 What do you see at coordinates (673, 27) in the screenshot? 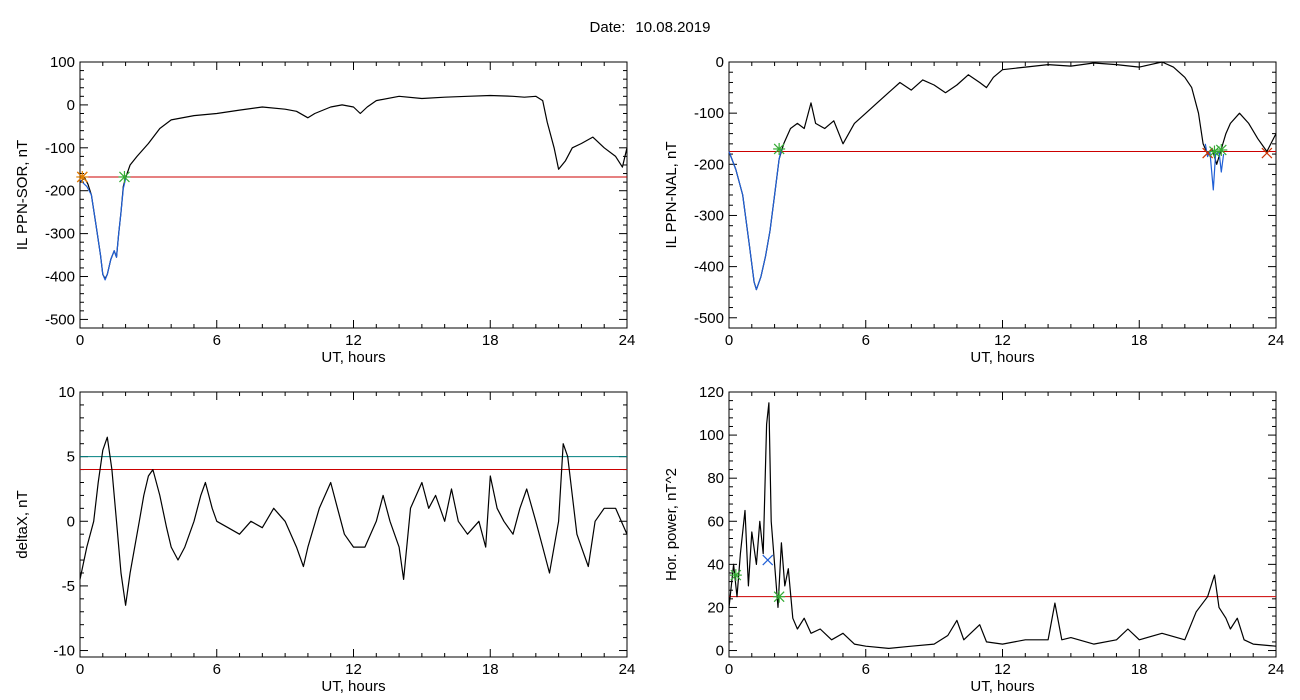
I see `date-value: 10.08.2019` at bounding box center [673, 27].